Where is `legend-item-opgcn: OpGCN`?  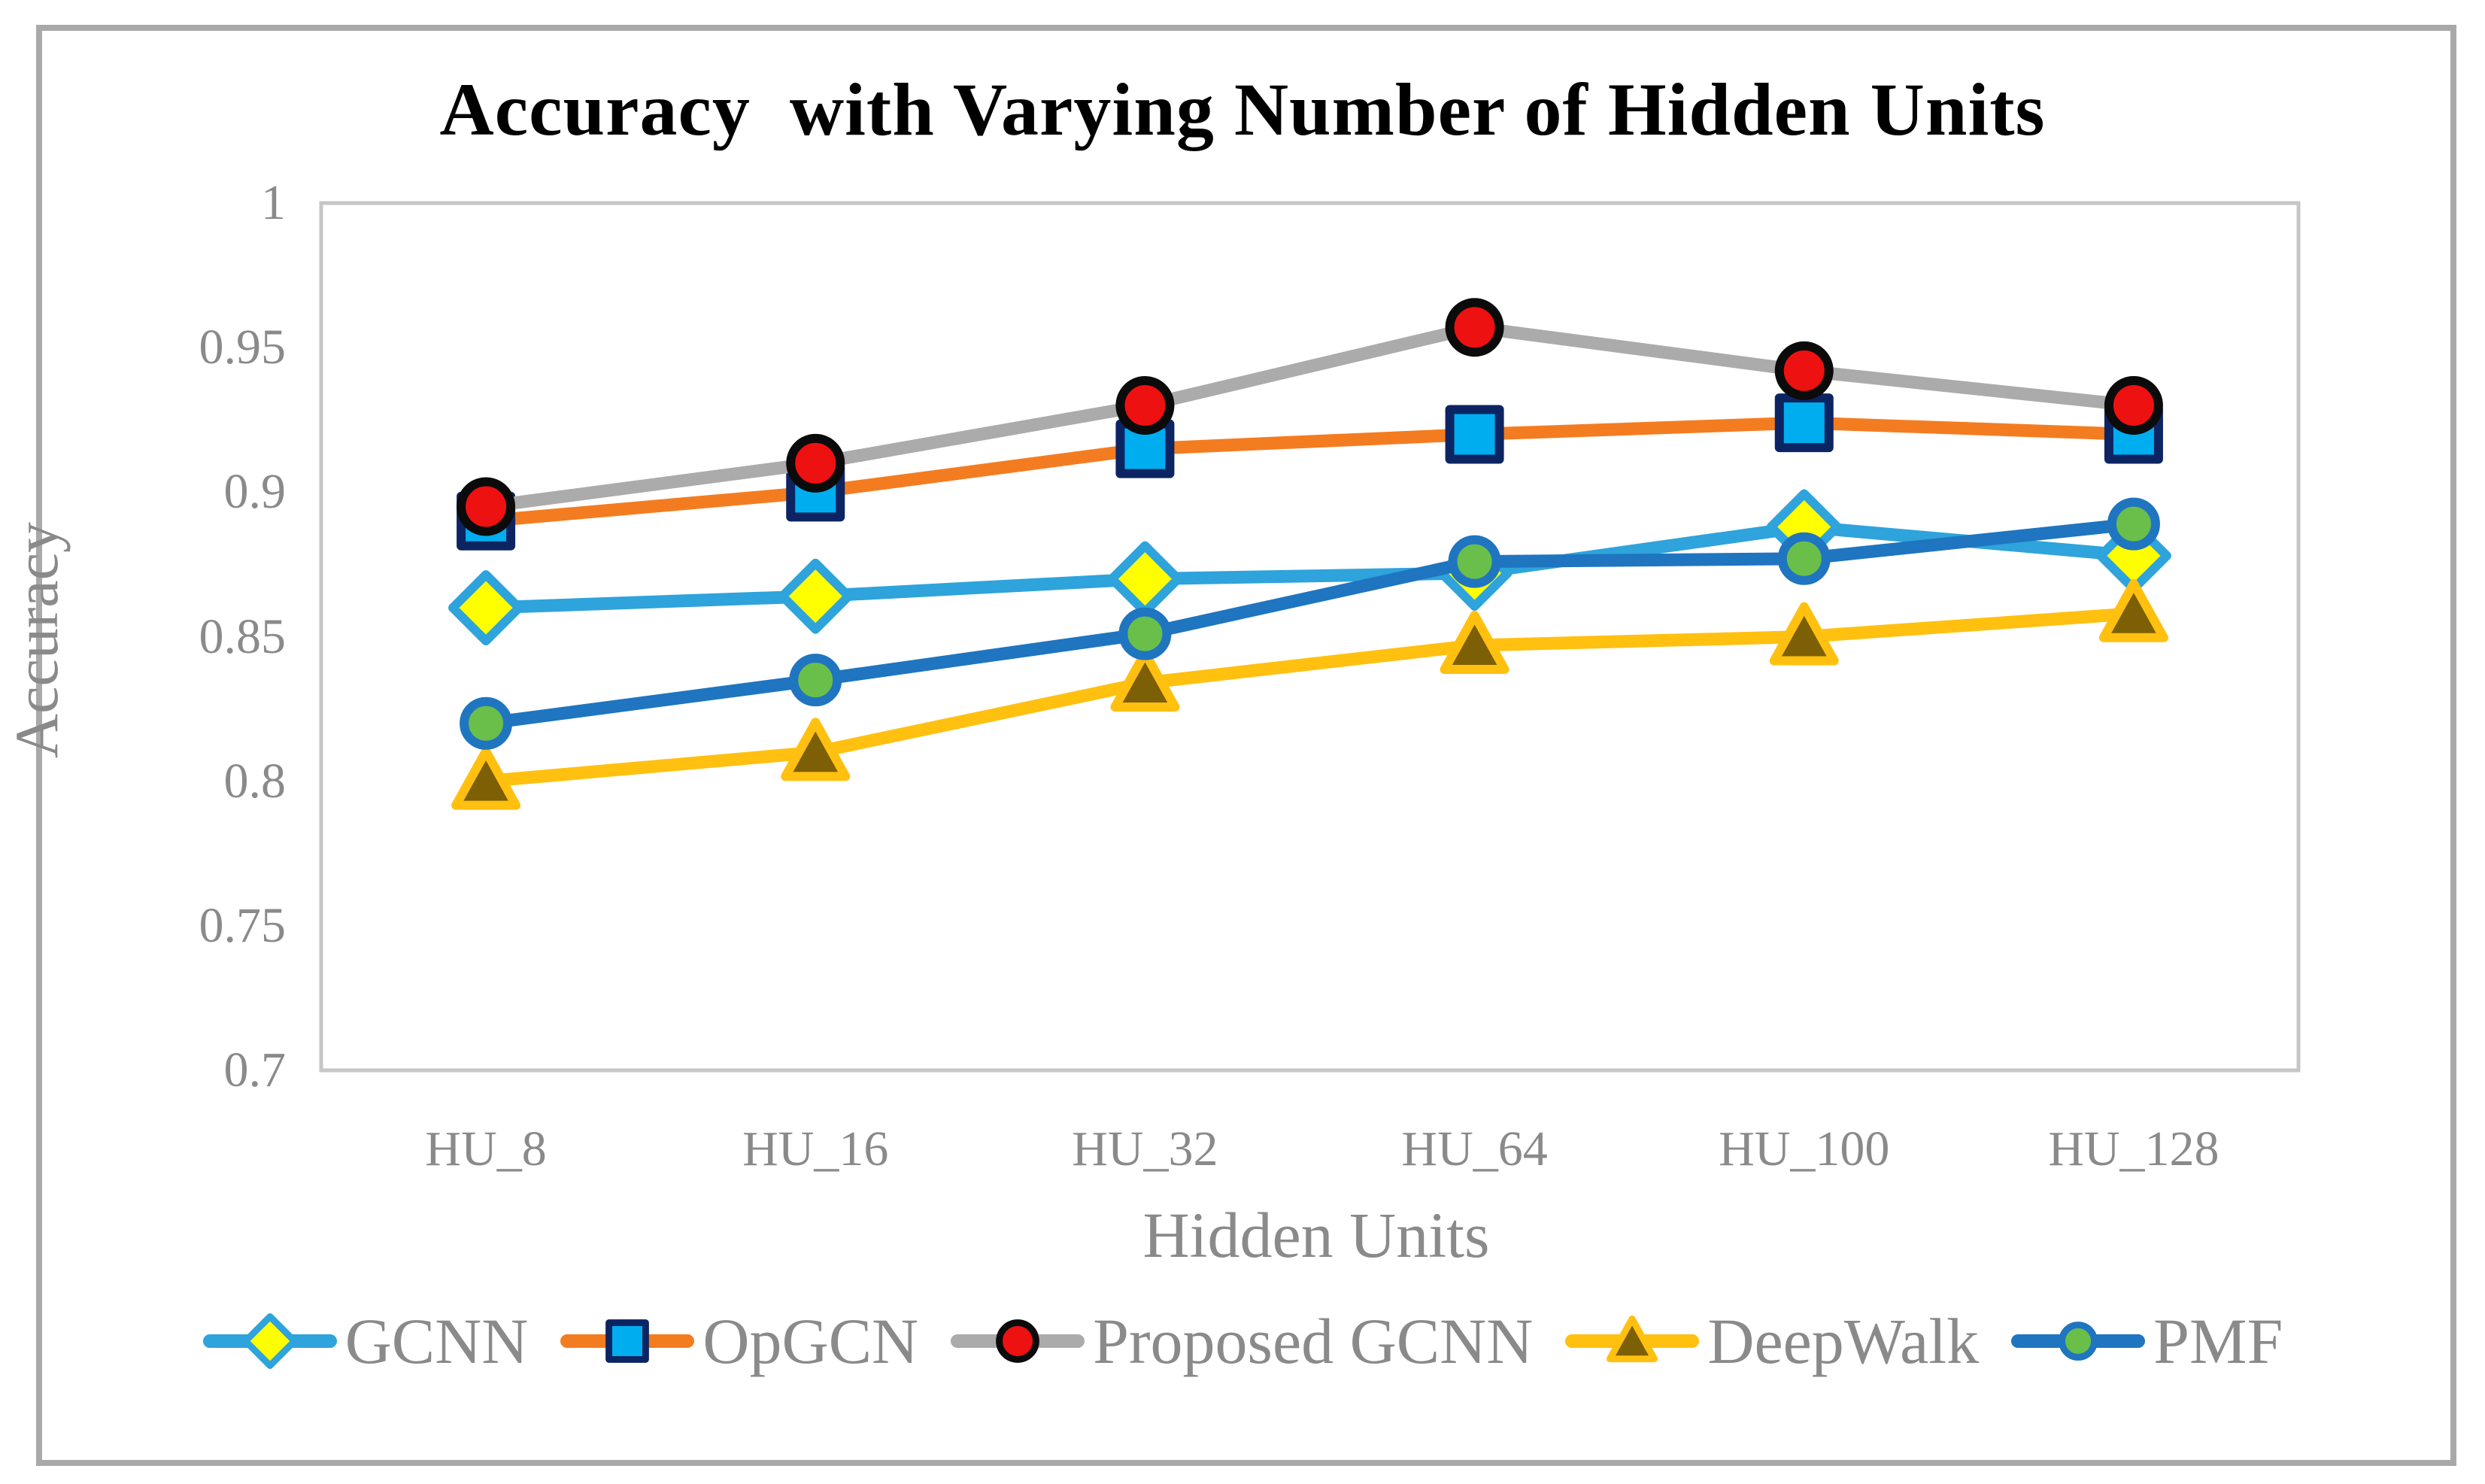
legend-item-opgcn: OpGCN is located at coordinates (739, 1341).